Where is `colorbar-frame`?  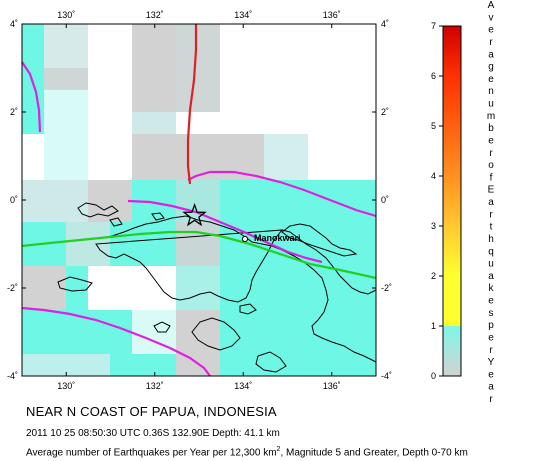 colorbar-frame is located at coordinates (452, 201).